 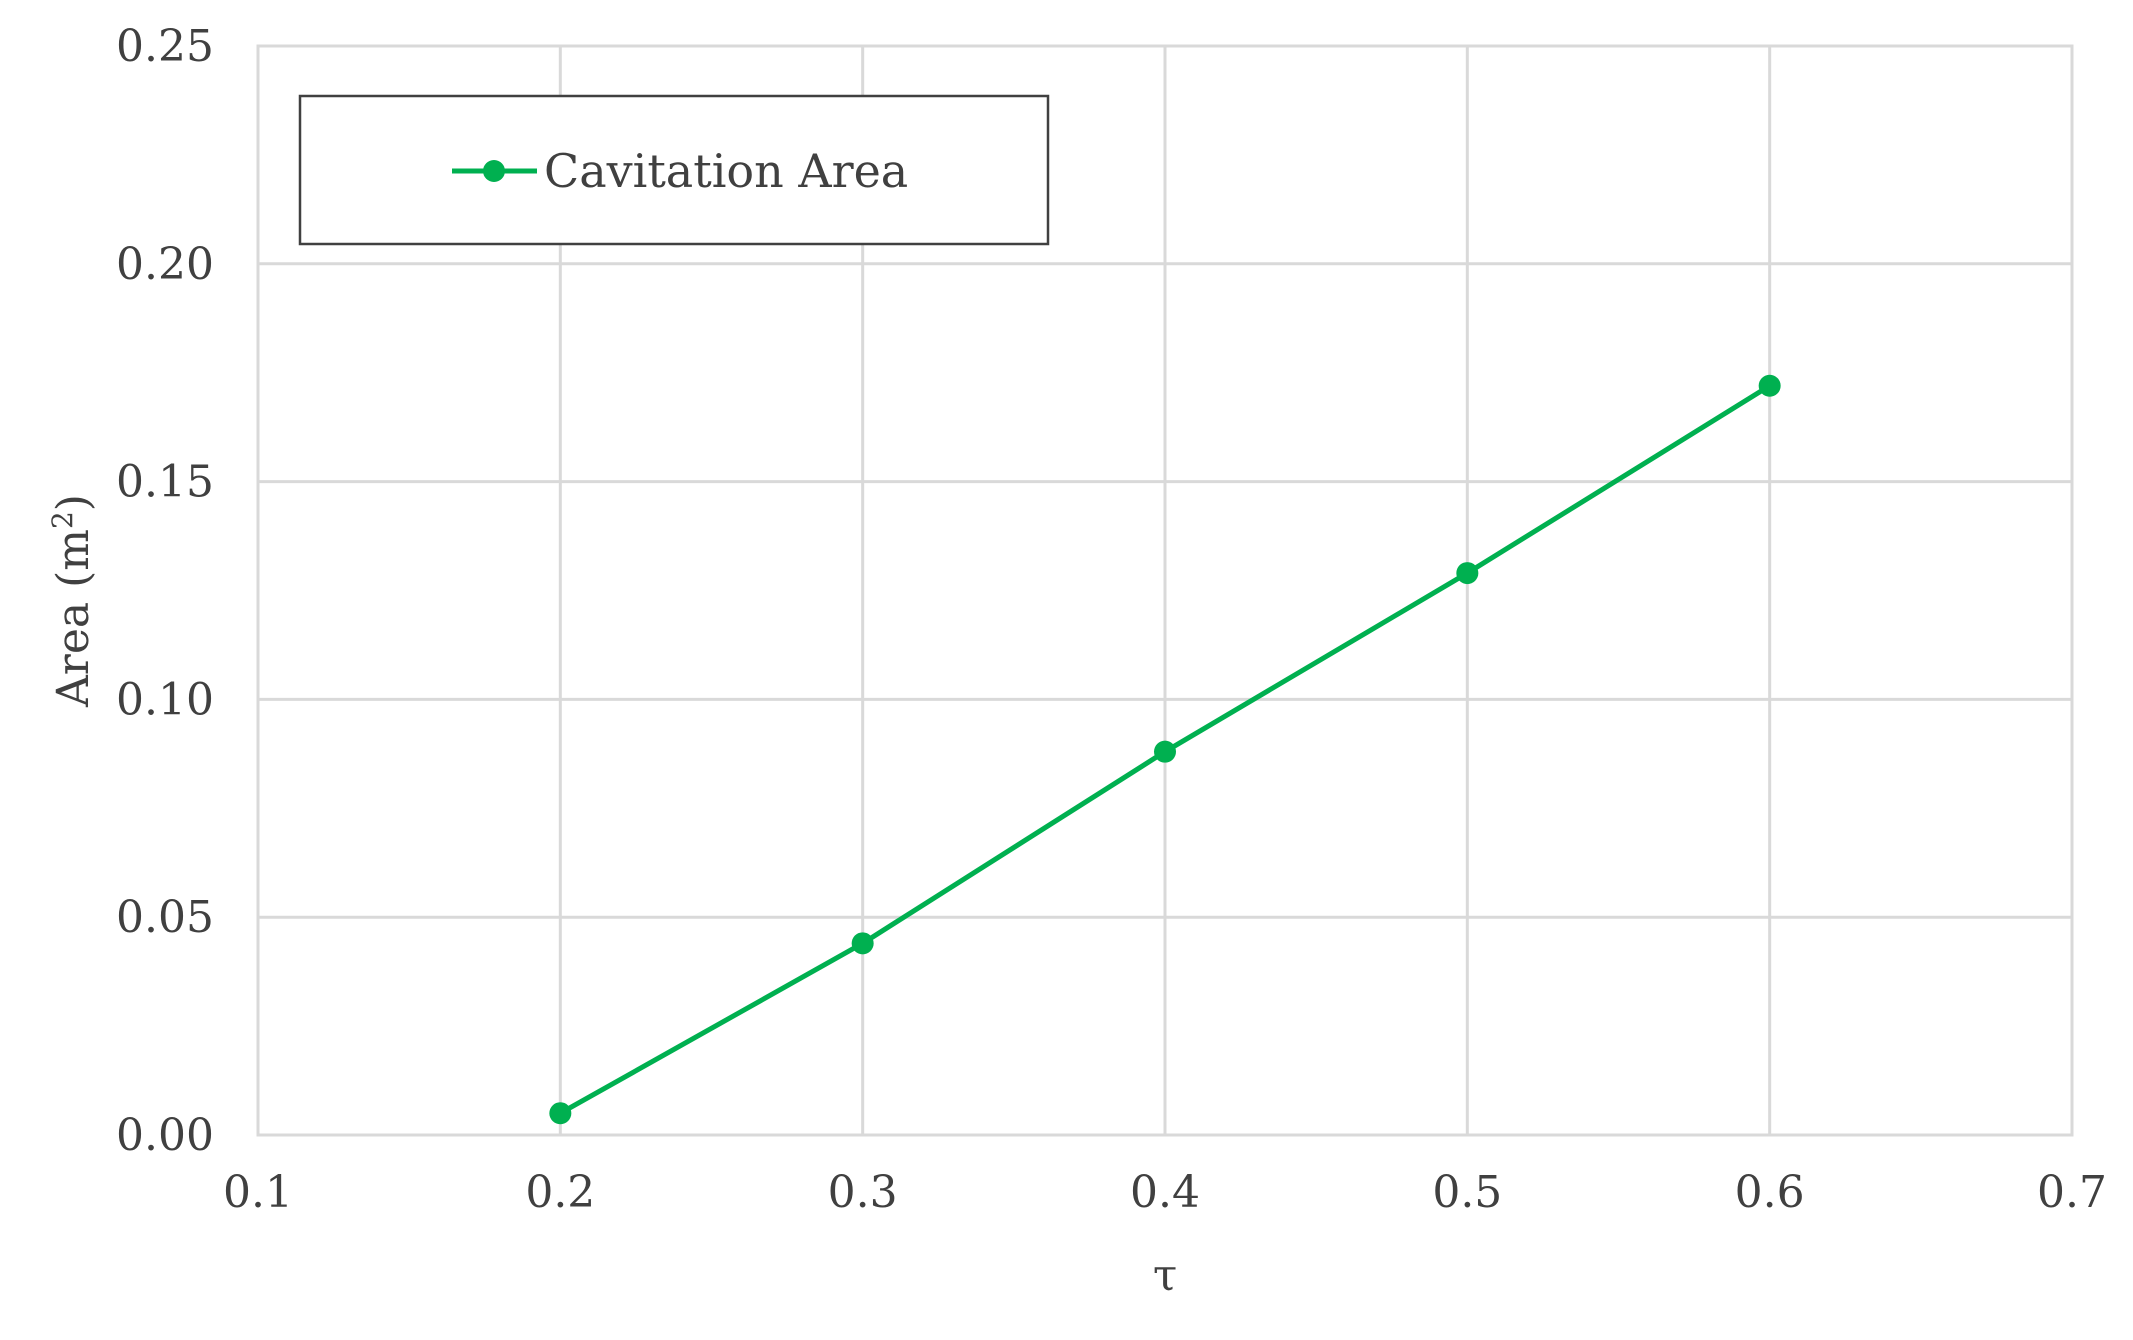 I want to click on x-tick-label: 0.2, so click(x=560, y=1192).